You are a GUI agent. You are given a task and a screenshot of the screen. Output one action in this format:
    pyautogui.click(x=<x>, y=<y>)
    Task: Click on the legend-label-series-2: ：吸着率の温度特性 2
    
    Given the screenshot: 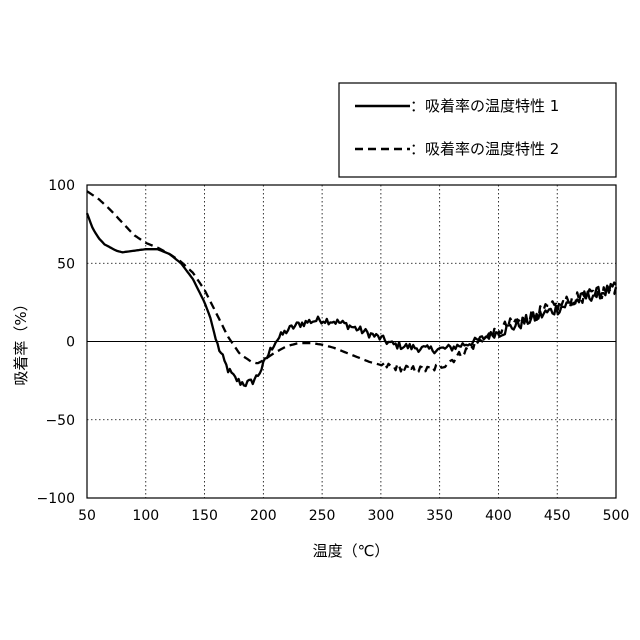 What is the action you would take?
    pyautogui.click(x=484, y=149)
    